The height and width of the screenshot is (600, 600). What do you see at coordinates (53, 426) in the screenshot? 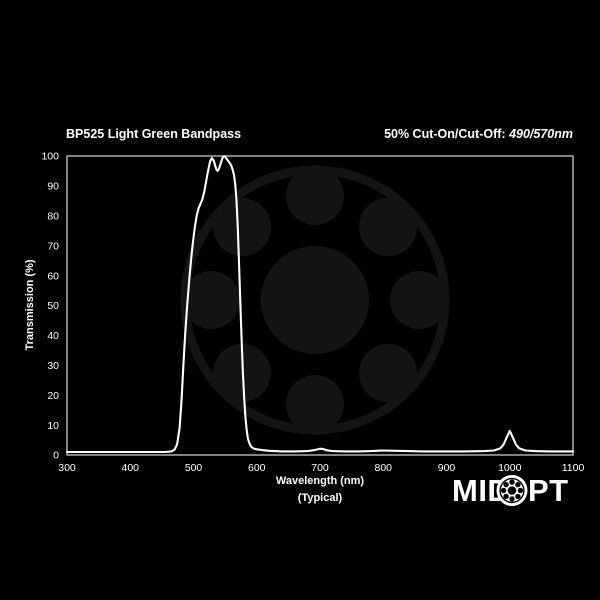
I see `y-tick-label: 10` at bounding box center [53, 426].